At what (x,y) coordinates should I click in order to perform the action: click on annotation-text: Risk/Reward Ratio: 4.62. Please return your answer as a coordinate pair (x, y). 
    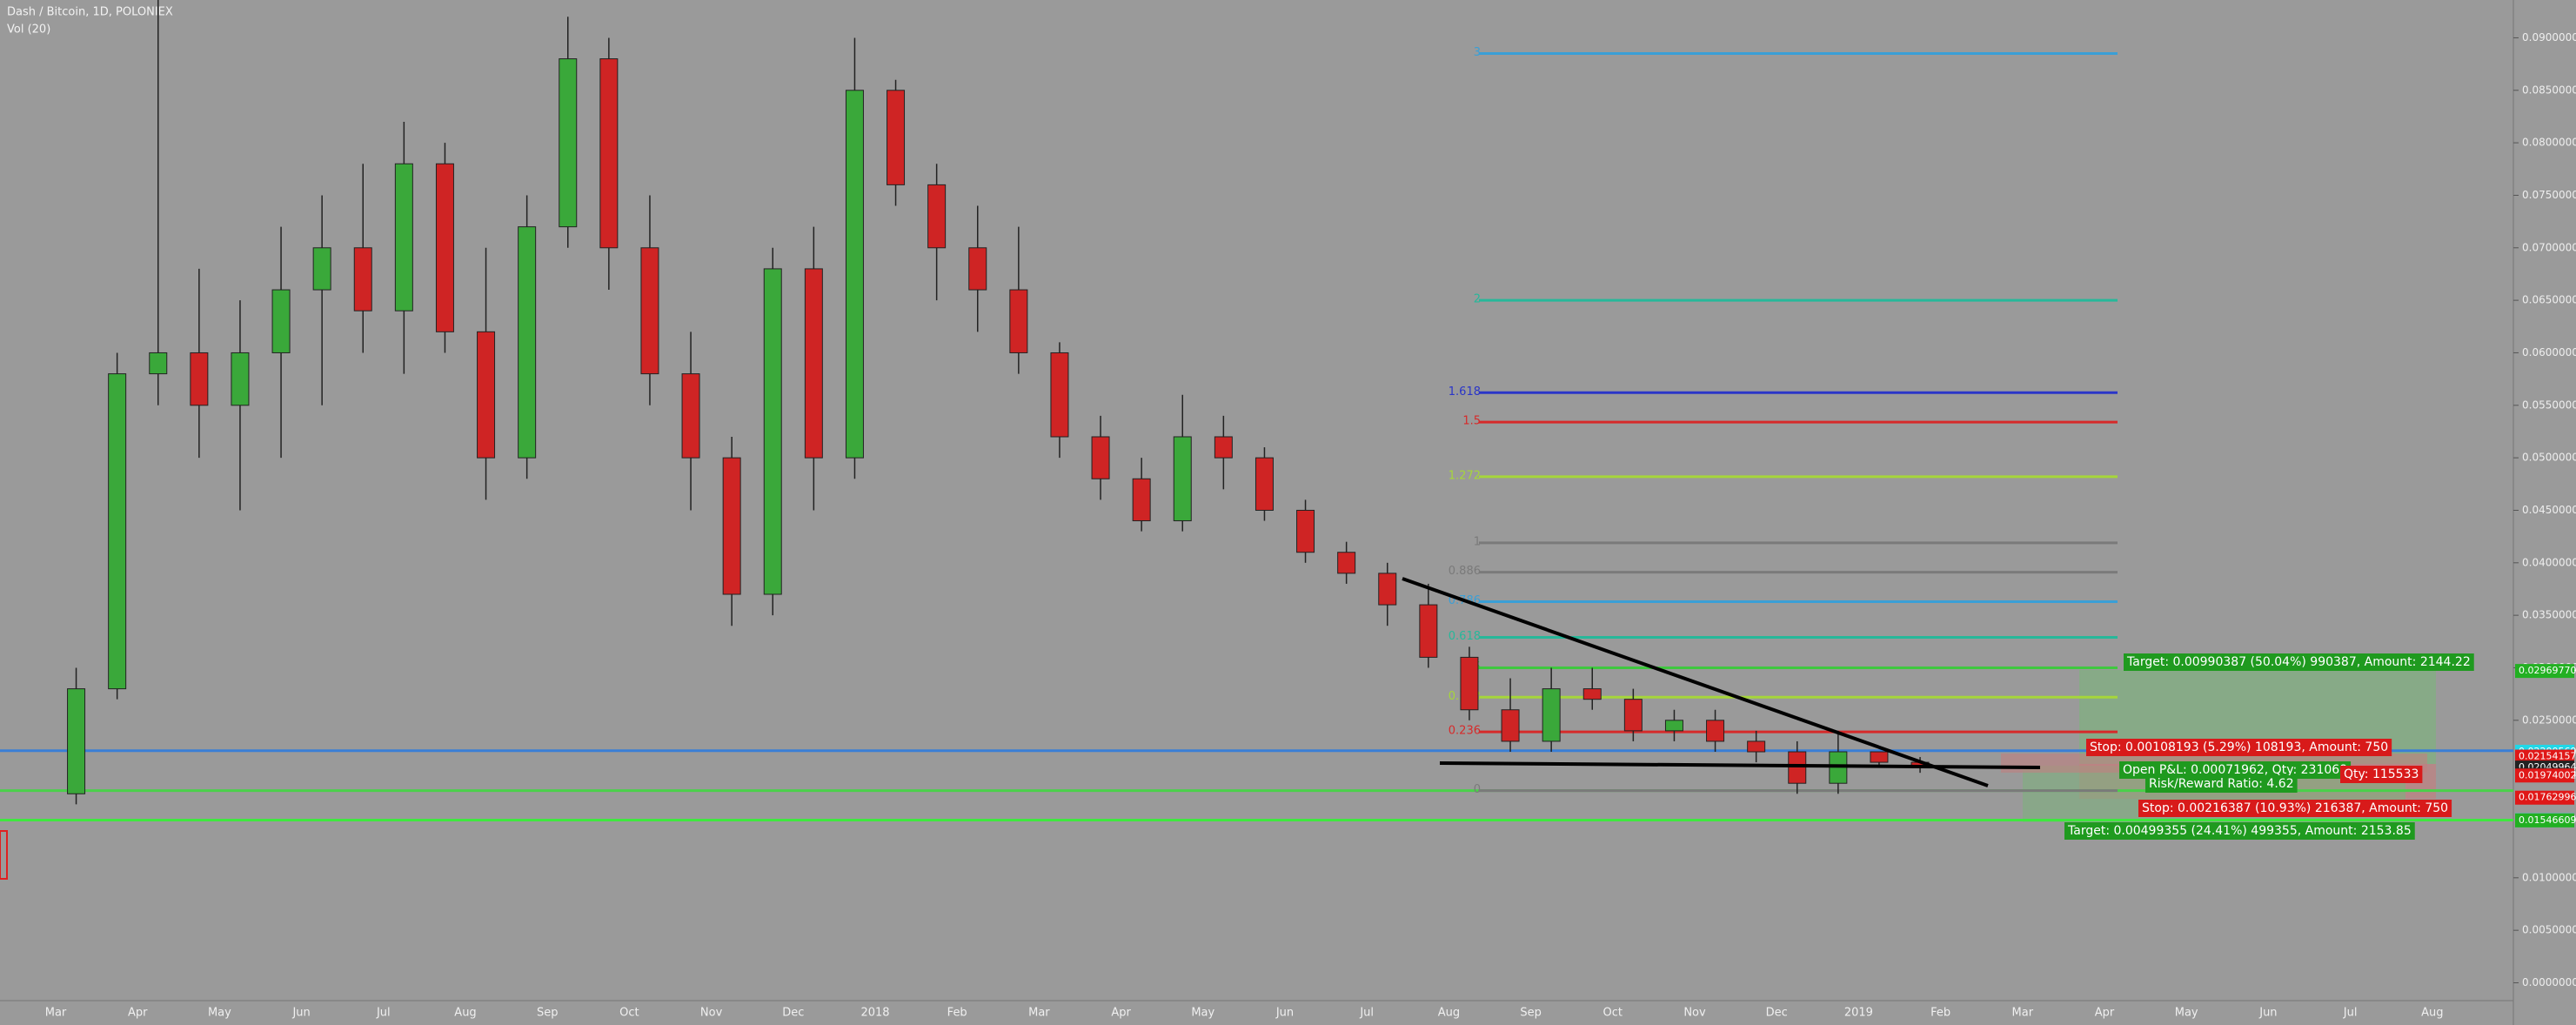
    Looking at the image, I should click on (2221, 784).